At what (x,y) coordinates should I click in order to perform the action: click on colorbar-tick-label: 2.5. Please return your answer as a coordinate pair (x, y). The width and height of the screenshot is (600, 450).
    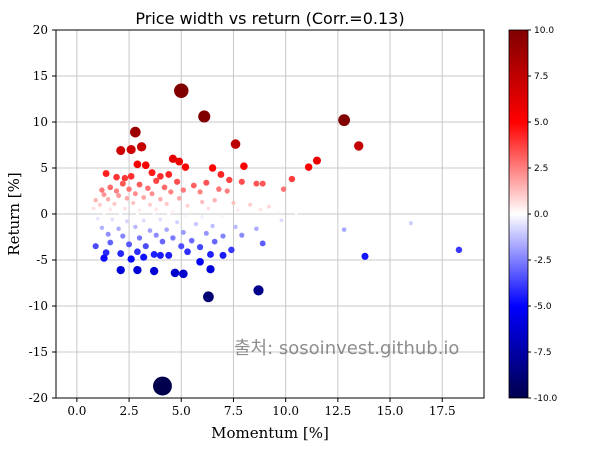
    Looking at the image, I should click on (541, 169).